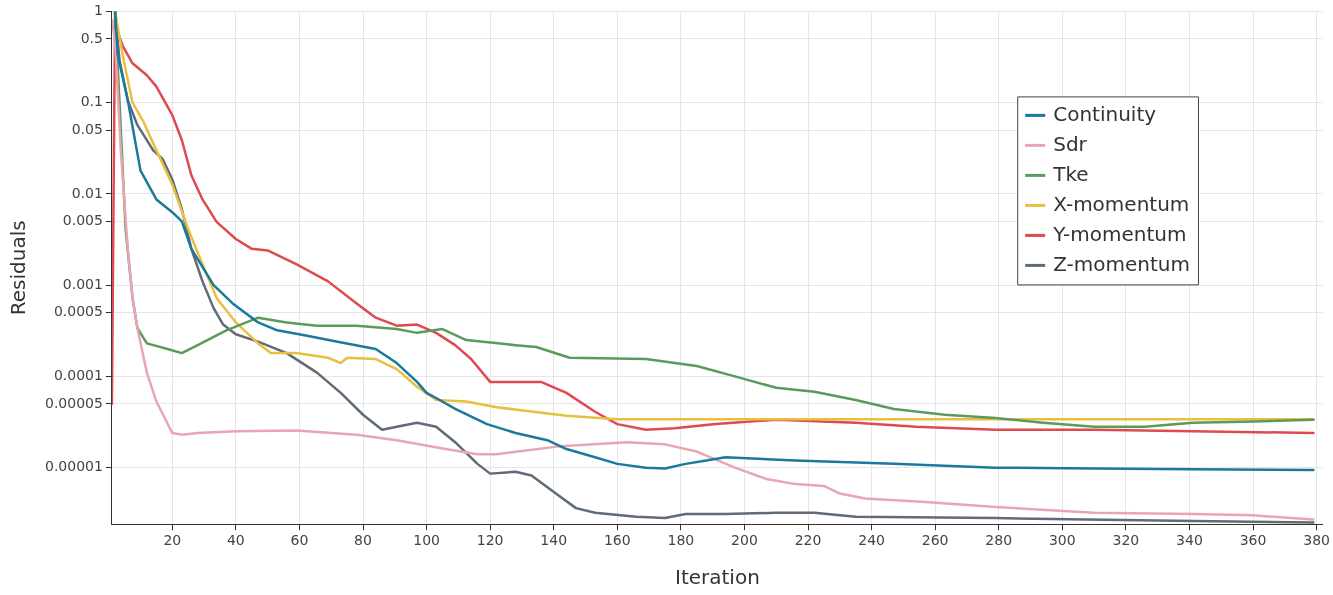  What do you see at coordinates (172, 540) in the screenshot?
I see `x-tick-label: 20` at bounding box center [172, 540].